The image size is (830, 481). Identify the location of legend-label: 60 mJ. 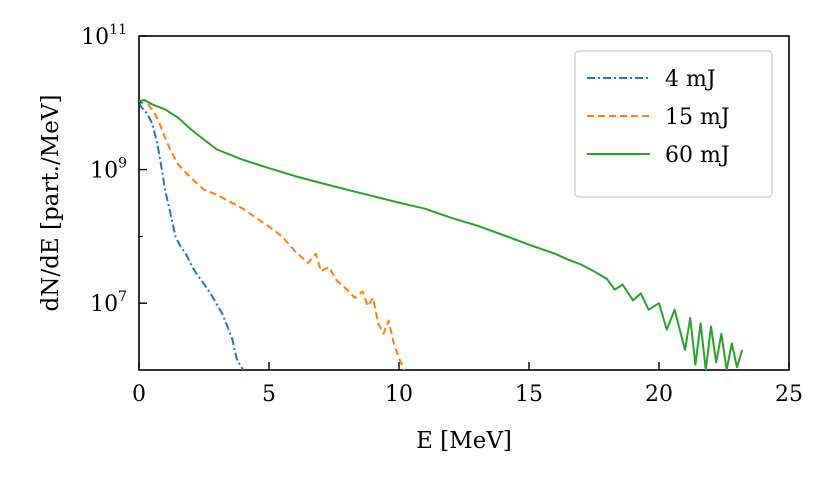
(697, 155).